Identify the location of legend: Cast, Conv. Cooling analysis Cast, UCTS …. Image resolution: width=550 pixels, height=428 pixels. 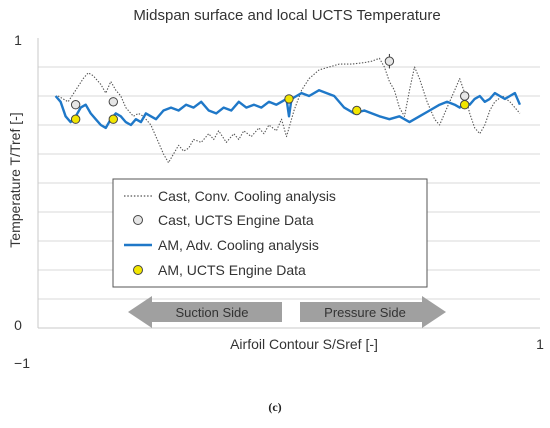
(270, 233).